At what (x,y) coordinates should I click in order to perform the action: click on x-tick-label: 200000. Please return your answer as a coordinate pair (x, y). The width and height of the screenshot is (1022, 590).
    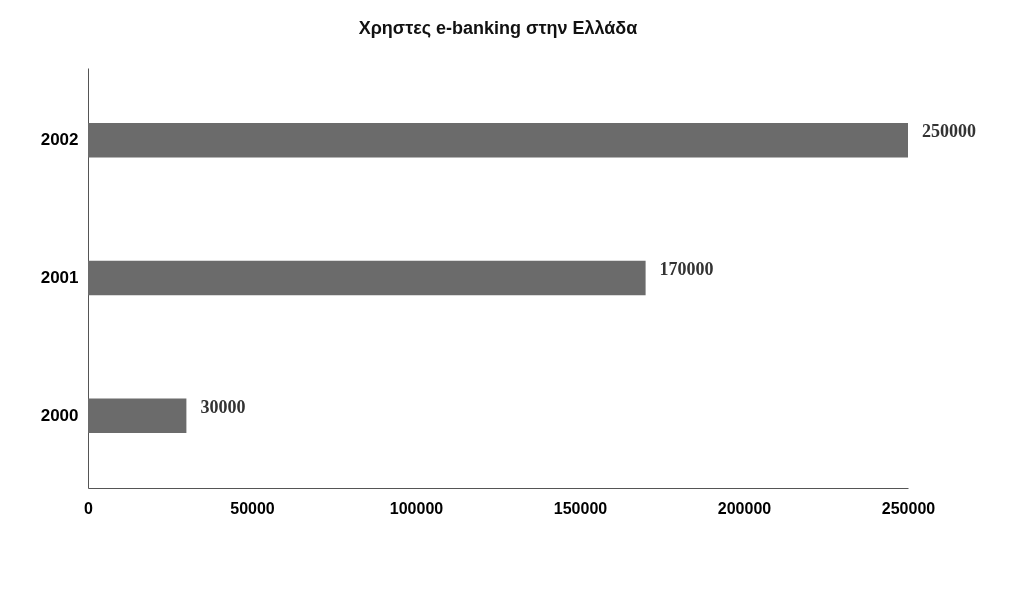
    Looking at the image, I should click on (744, 508).